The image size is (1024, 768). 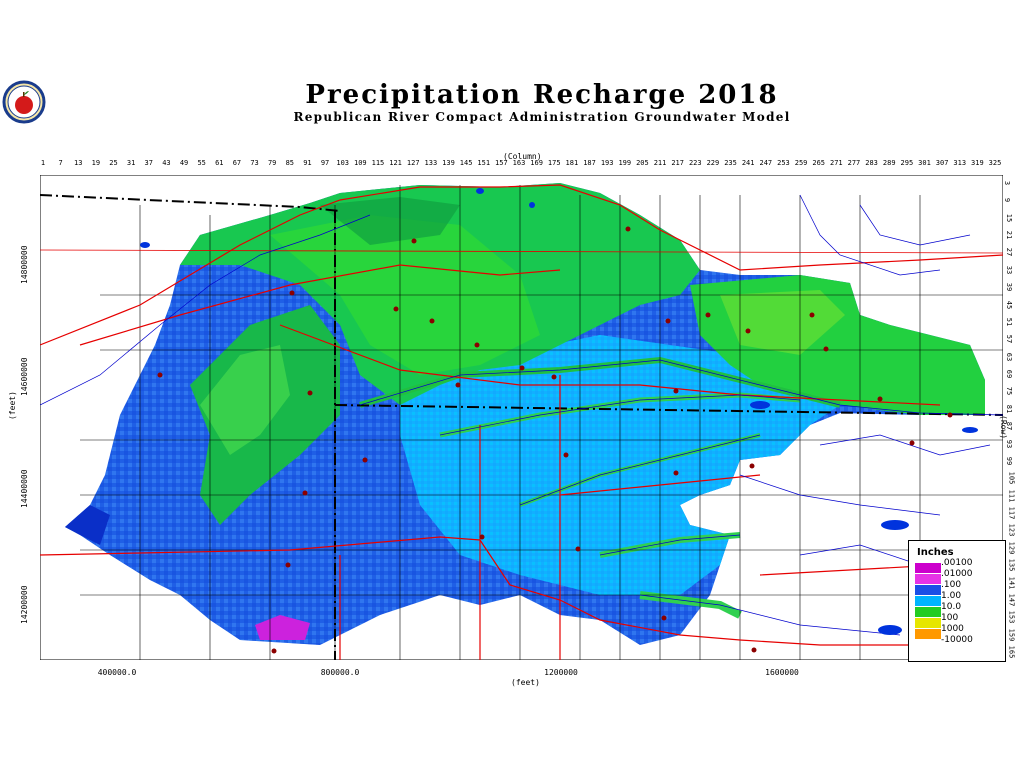 What do you see at coordinates (1011, 582) in the screenshot?
I see `row-tick-label: 141` at bounding box center [1011, 582].